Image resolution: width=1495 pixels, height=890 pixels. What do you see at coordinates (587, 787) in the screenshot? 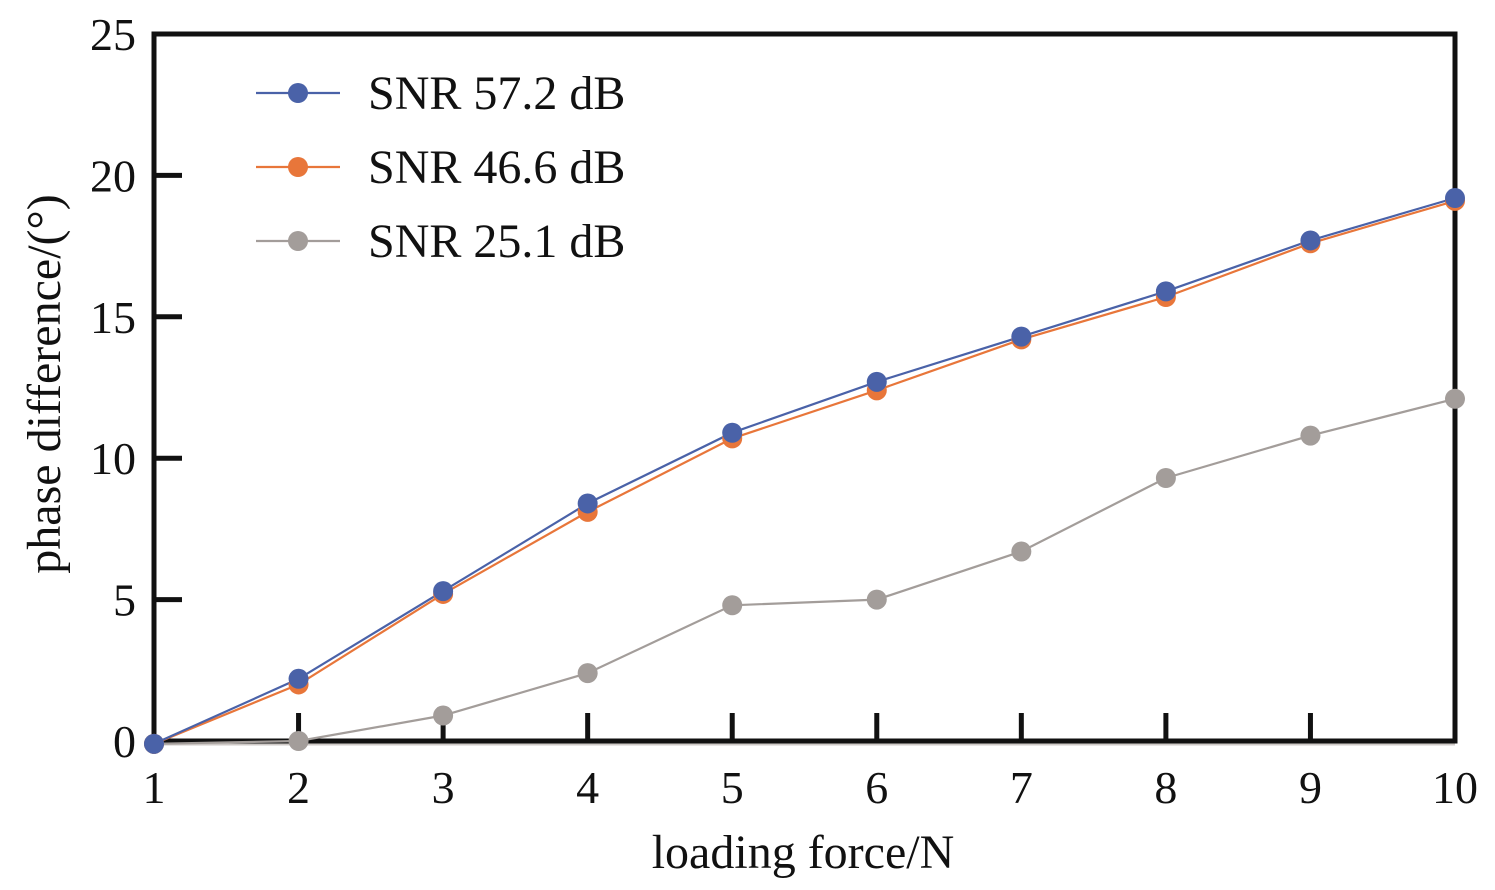
I see `x-tick-label: 4` at bounding box center [587, 787].